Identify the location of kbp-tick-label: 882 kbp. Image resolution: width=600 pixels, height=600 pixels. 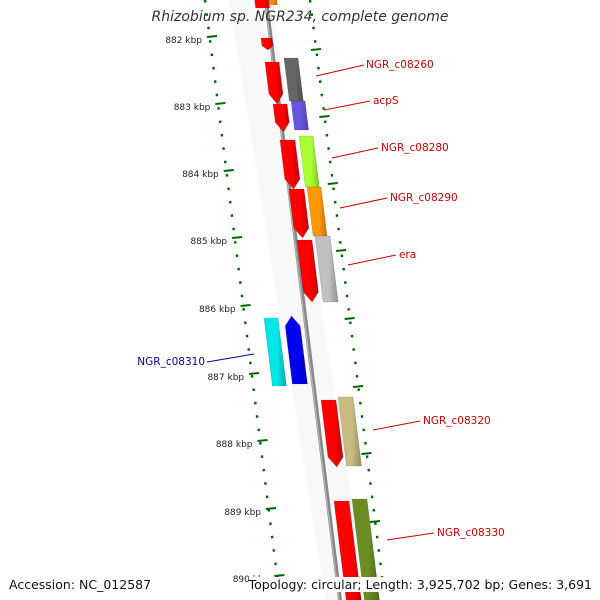
(183, 41).